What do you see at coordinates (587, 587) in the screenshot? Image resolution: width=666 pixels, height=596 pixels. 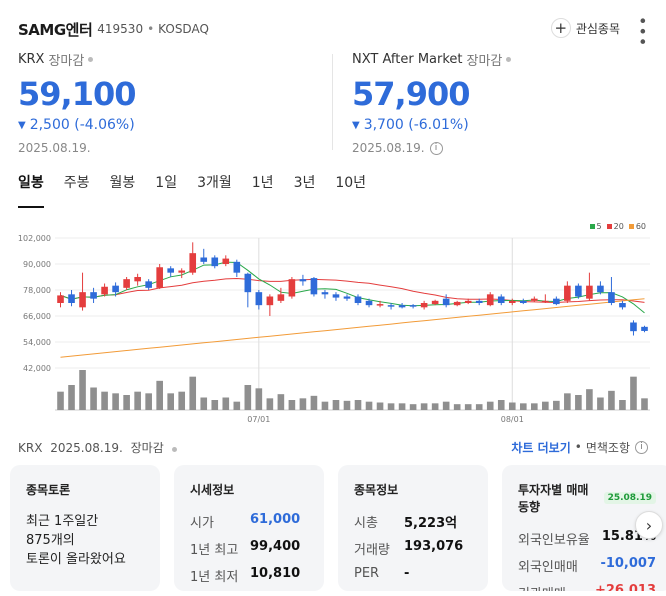 I see `info-row: 기관매매+26,013` at bounding box center [587, 587].